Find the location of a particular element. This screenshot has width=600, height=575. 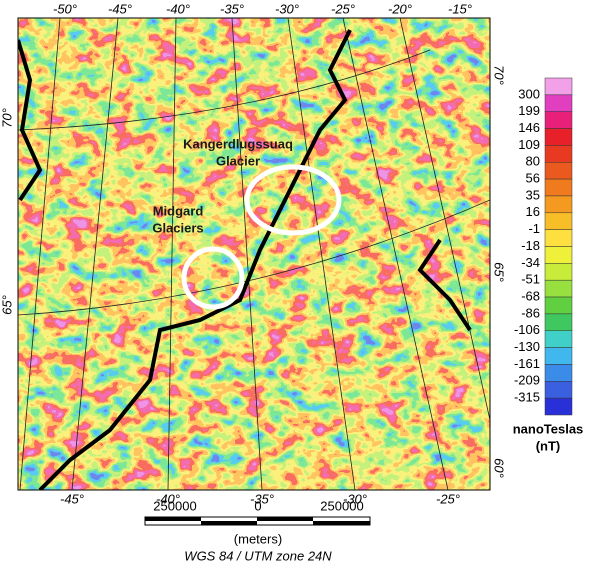

colorbar-label: -209 is located at coordinates (527, 380).